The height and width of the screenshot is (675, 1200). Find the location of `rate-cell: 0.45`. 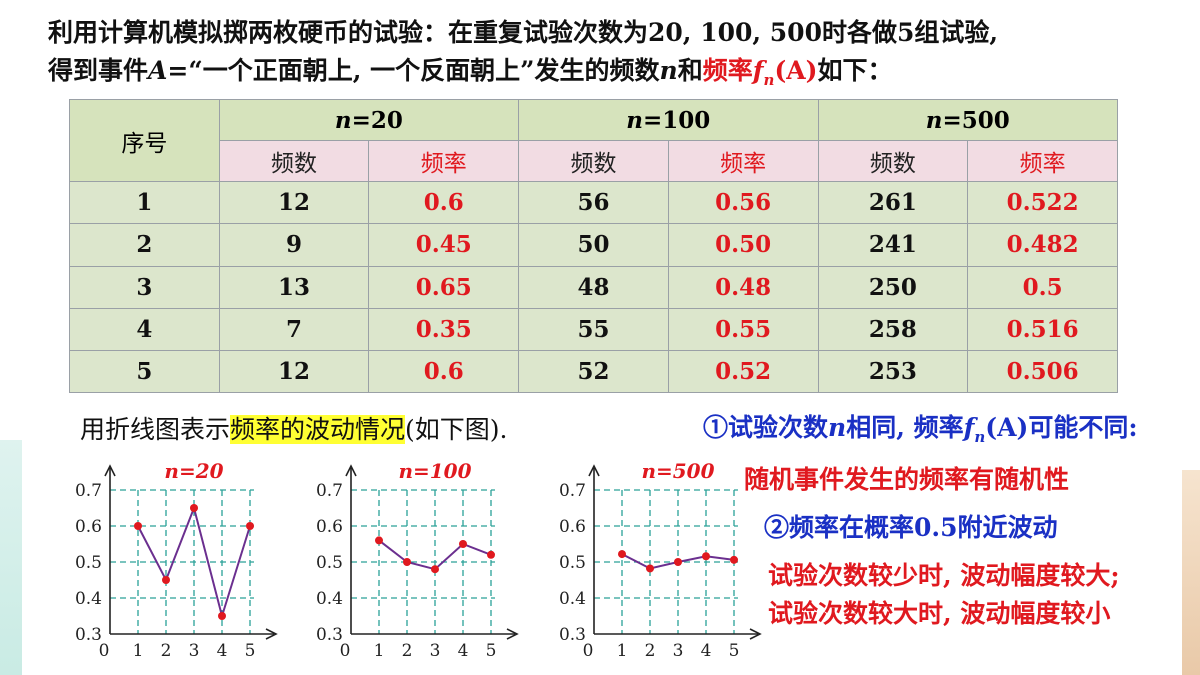

rate-cell: 0.45 is located at coordinates (444, 245).